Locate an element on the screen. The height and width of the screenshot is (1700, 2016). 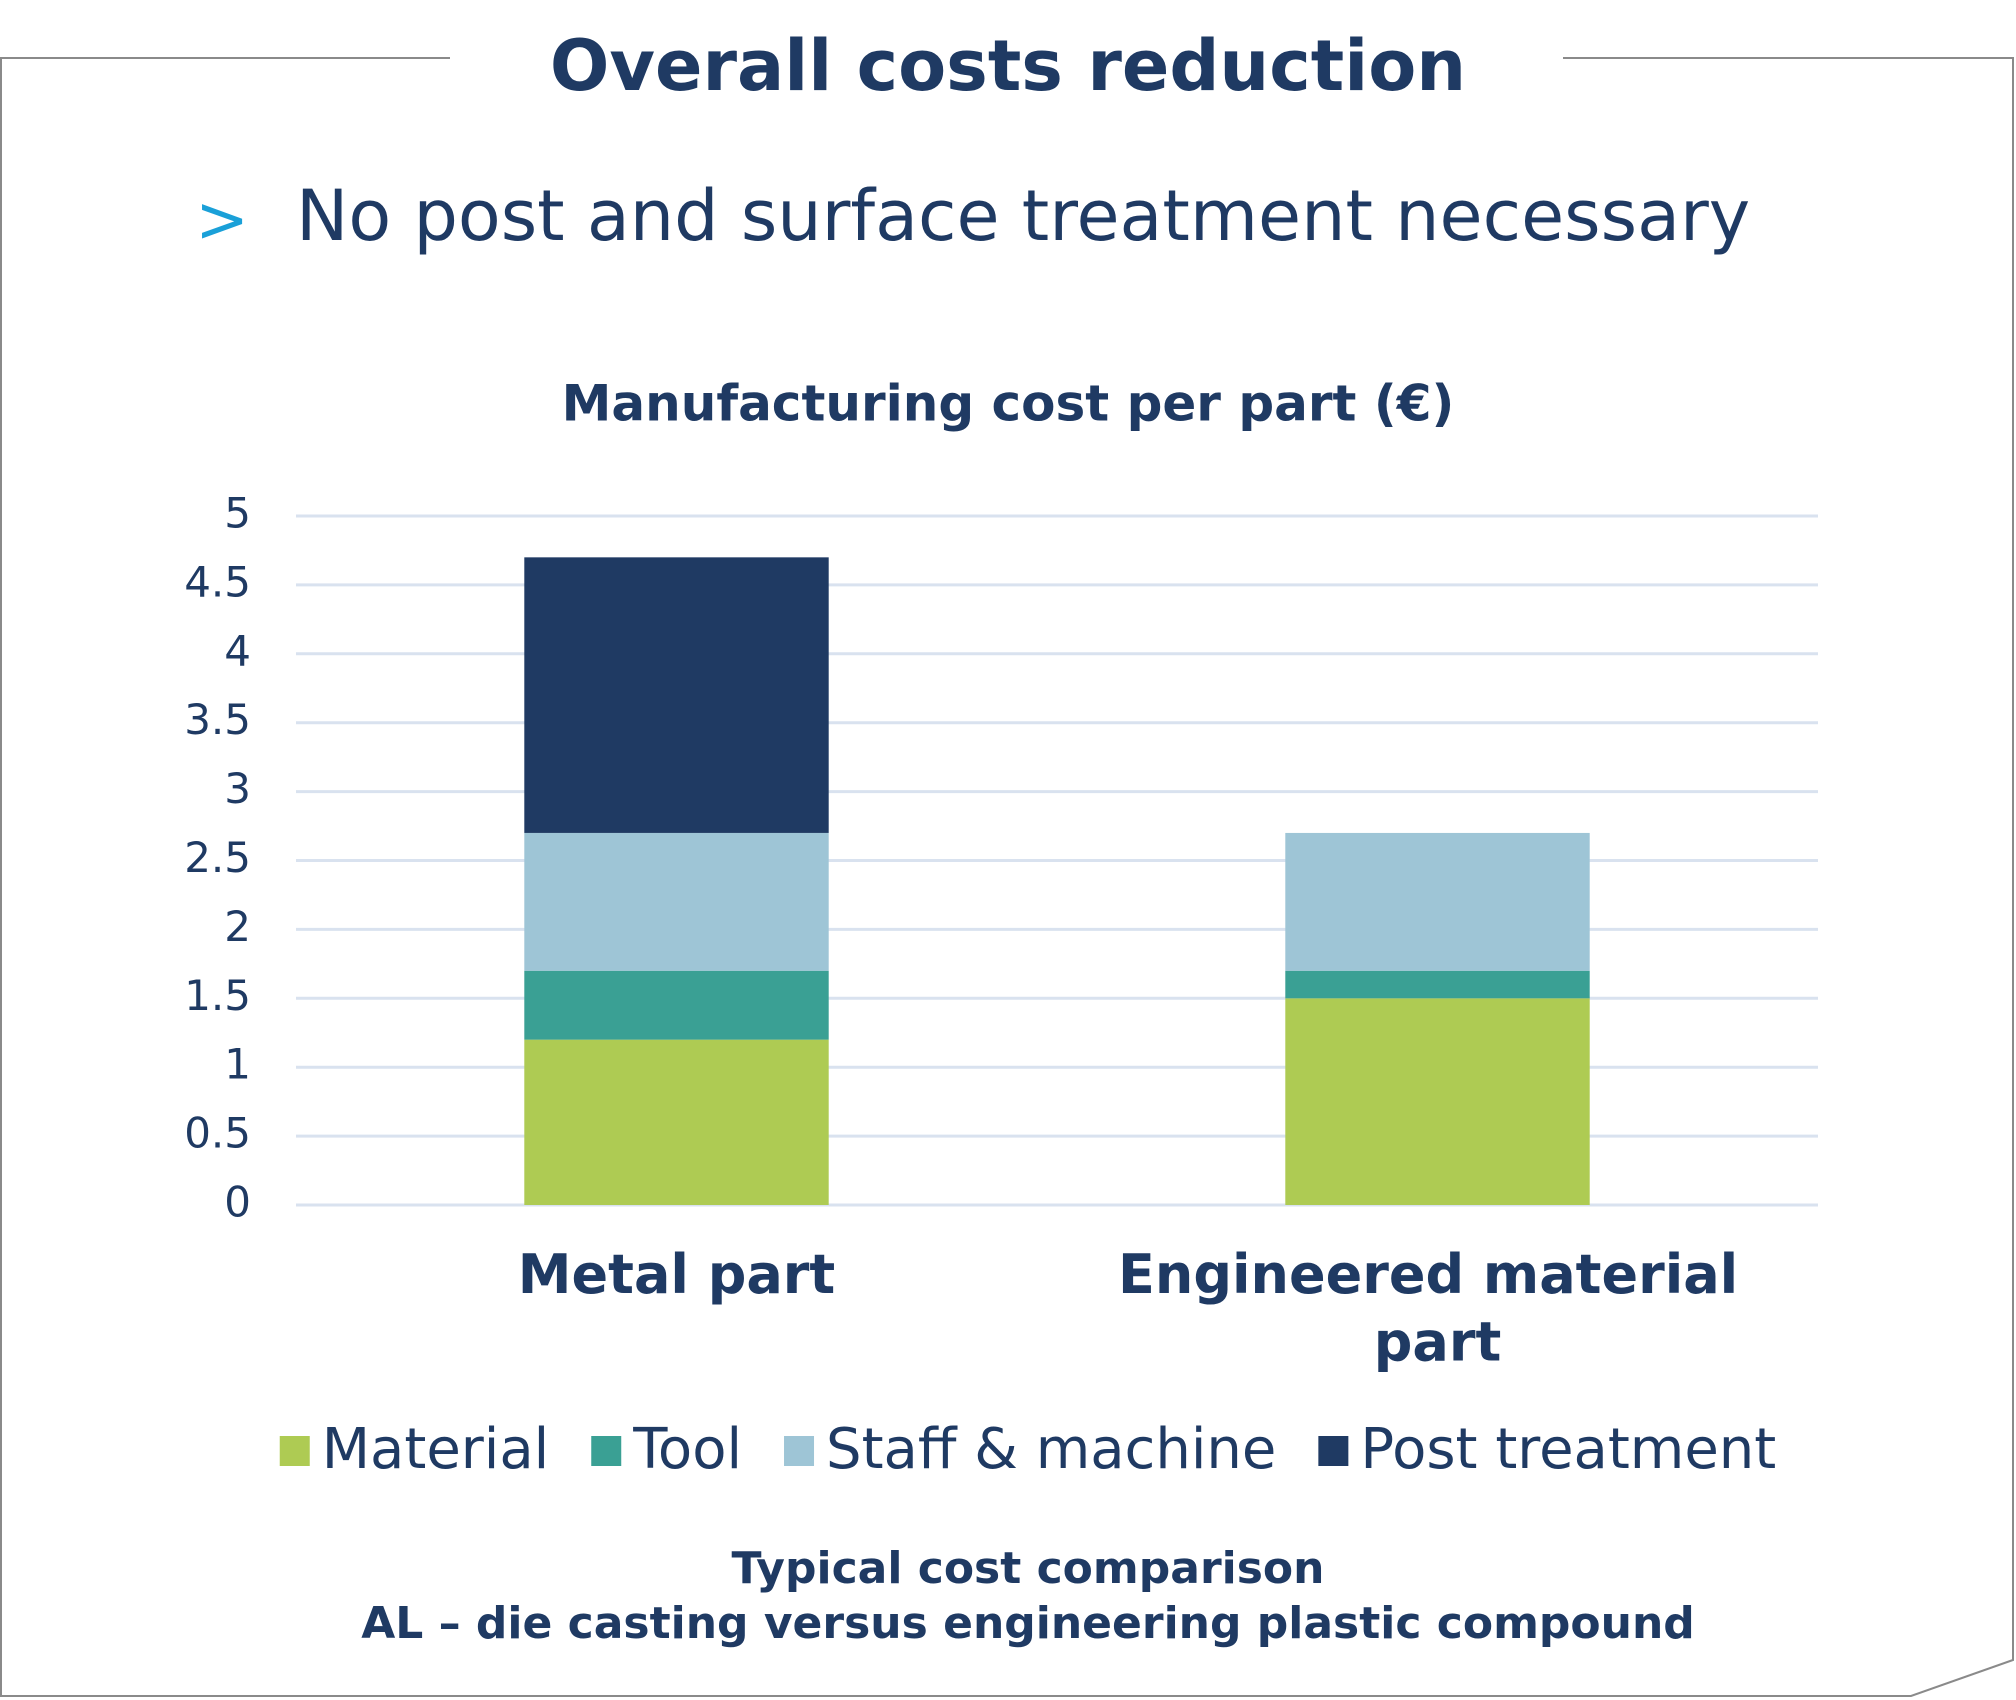
y-tick-label: 3 is located at coordinates (237, 788).